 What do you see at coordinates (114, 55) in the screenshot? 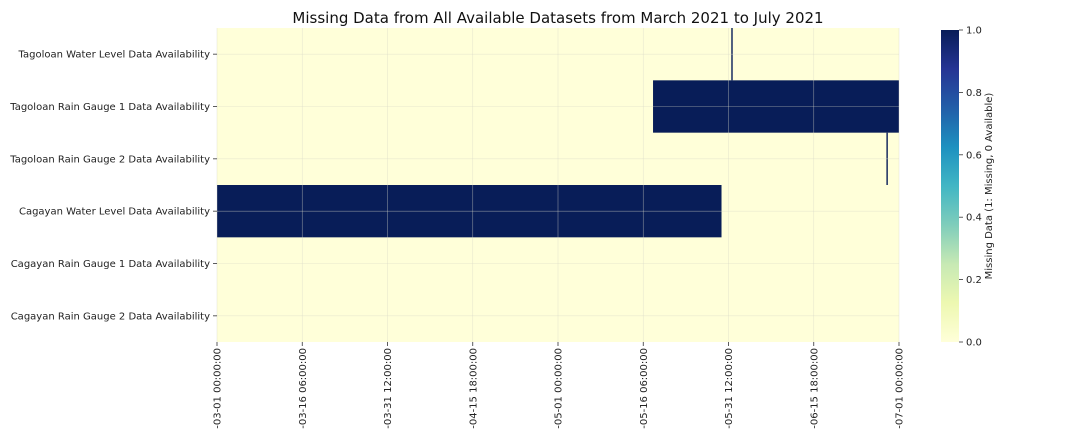
I see `y-tick-label: Tagoloan Water Level Data Availability` at bounding box center [114, 55].